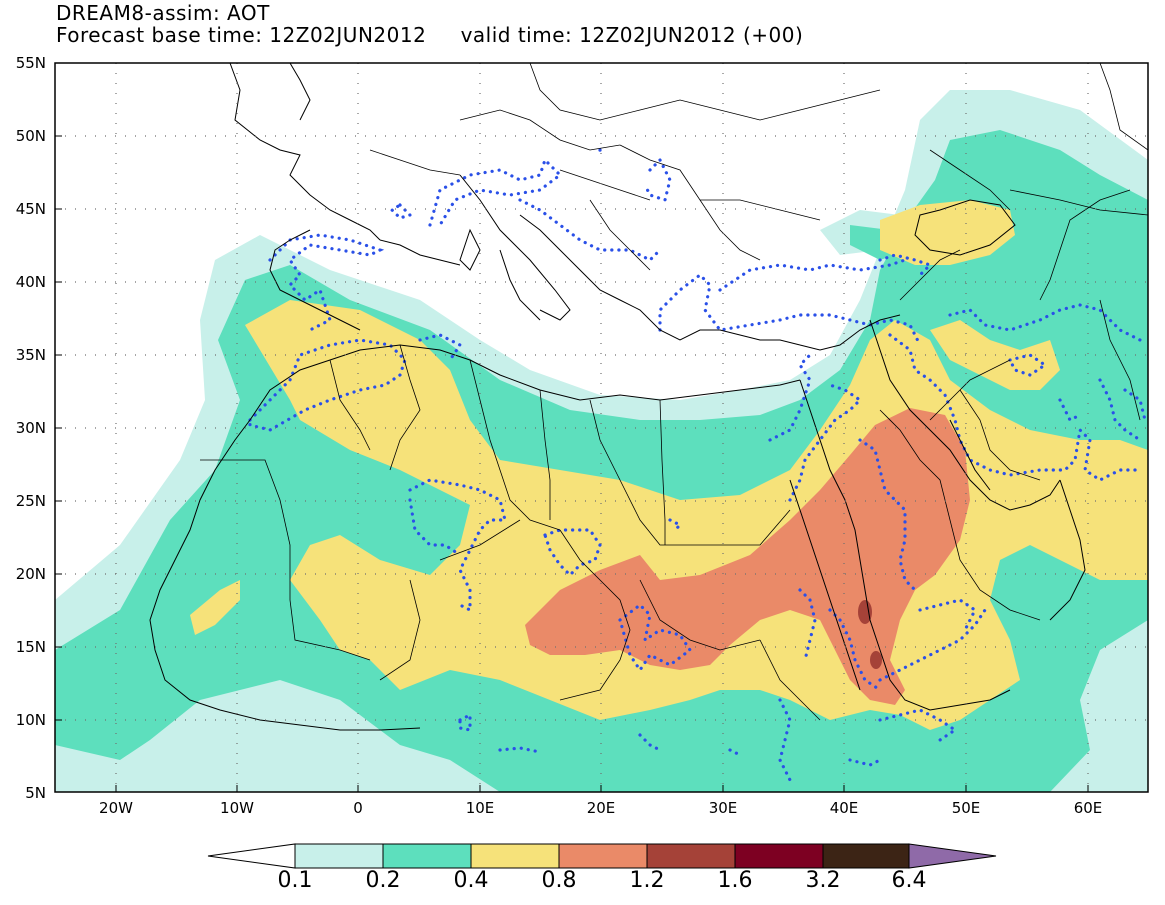 The height and width of the screenshot is (905, 1165). Describe the element at coordinates (295, 880) in the screenshot. I see `colorbar-label: 0.1` at that location.